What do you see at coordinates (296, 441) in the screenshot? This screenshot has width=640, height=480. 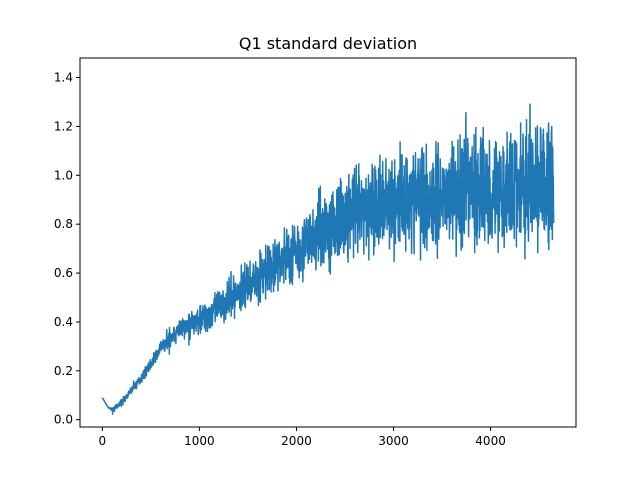 I see `x-tick-label: 2000` at bounding box center [296, 441].